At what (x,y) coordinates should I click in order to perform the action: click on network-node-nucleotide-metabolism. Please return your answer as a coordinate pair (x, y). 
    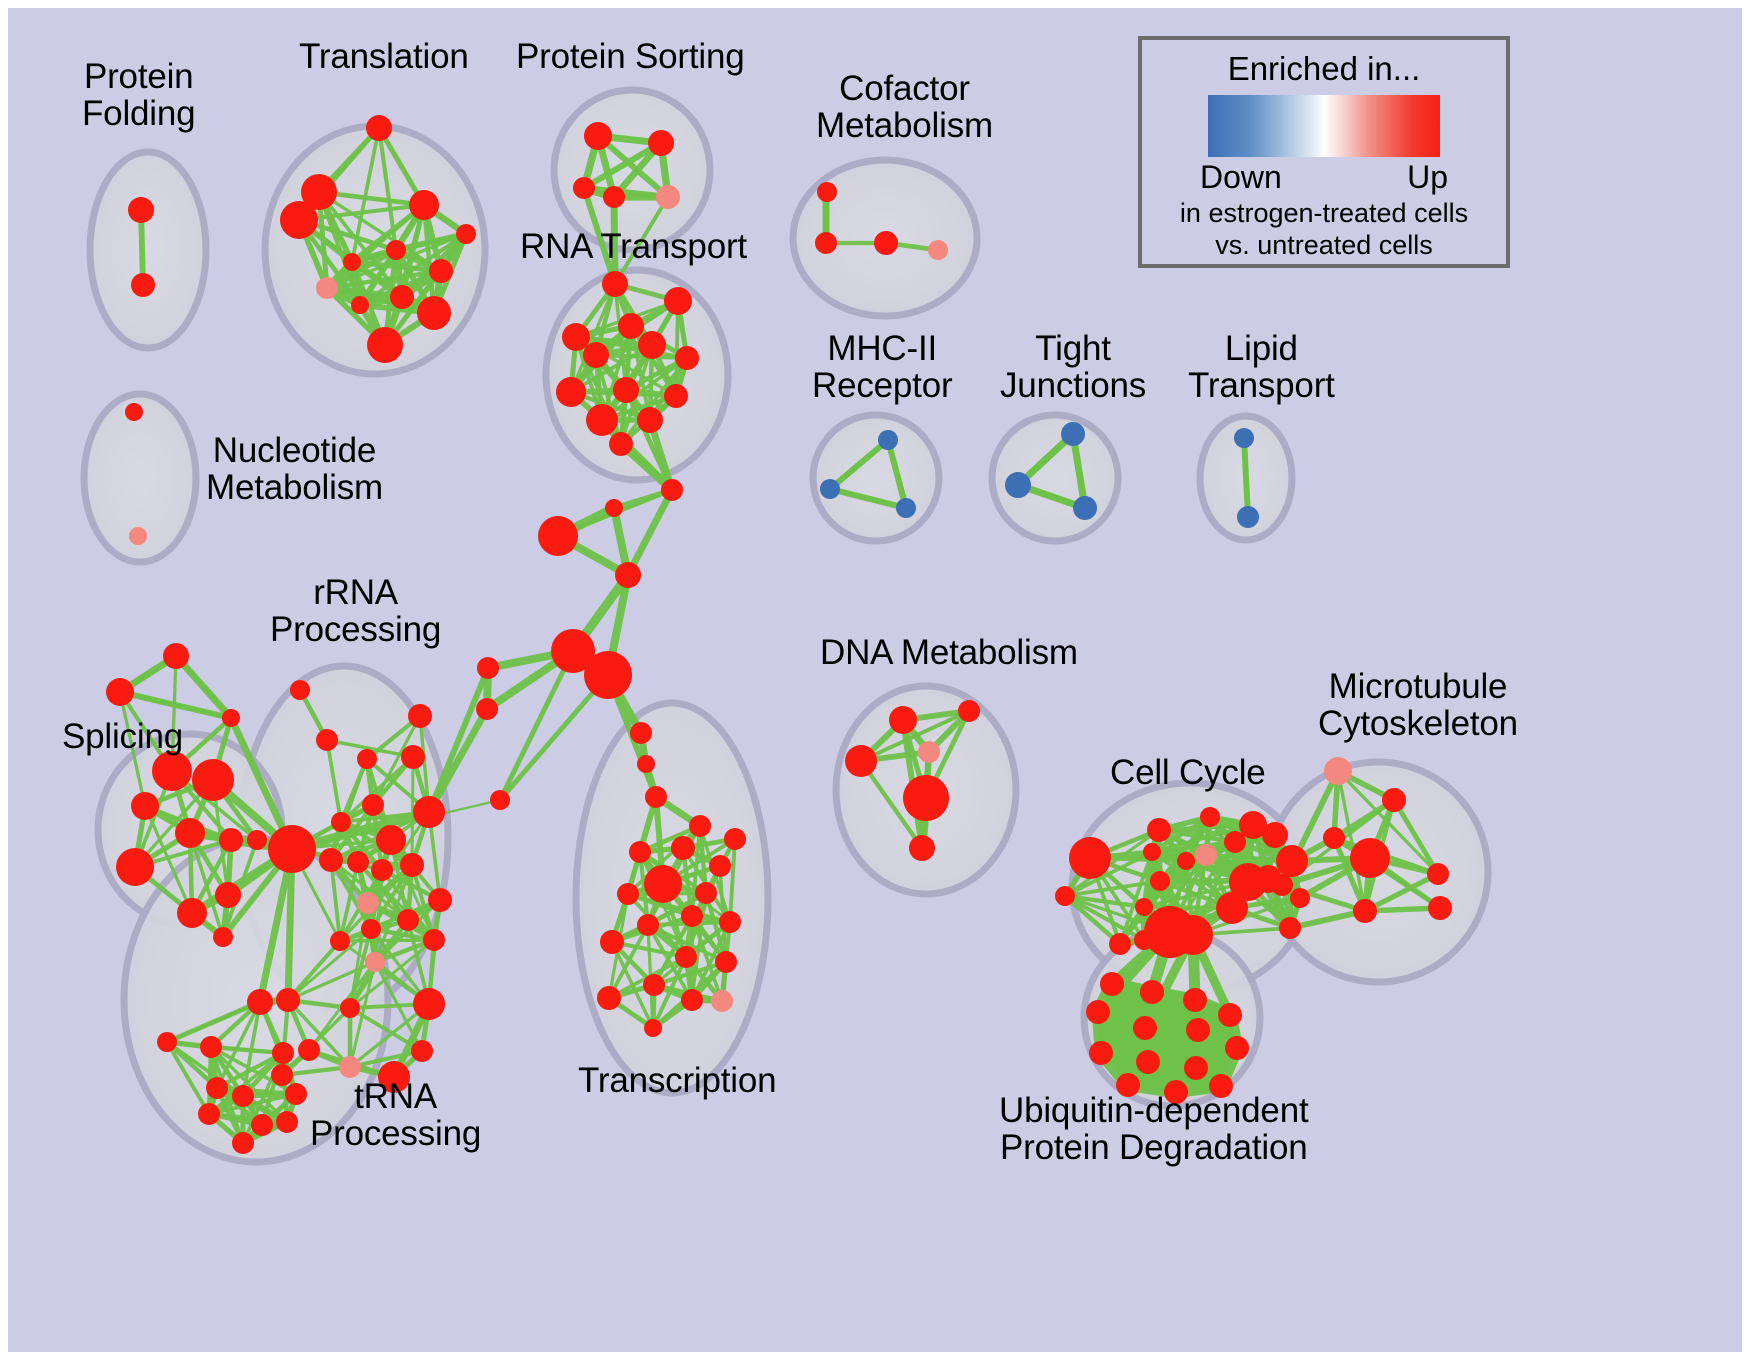
    Looking at the image, I should click on (134, 412).